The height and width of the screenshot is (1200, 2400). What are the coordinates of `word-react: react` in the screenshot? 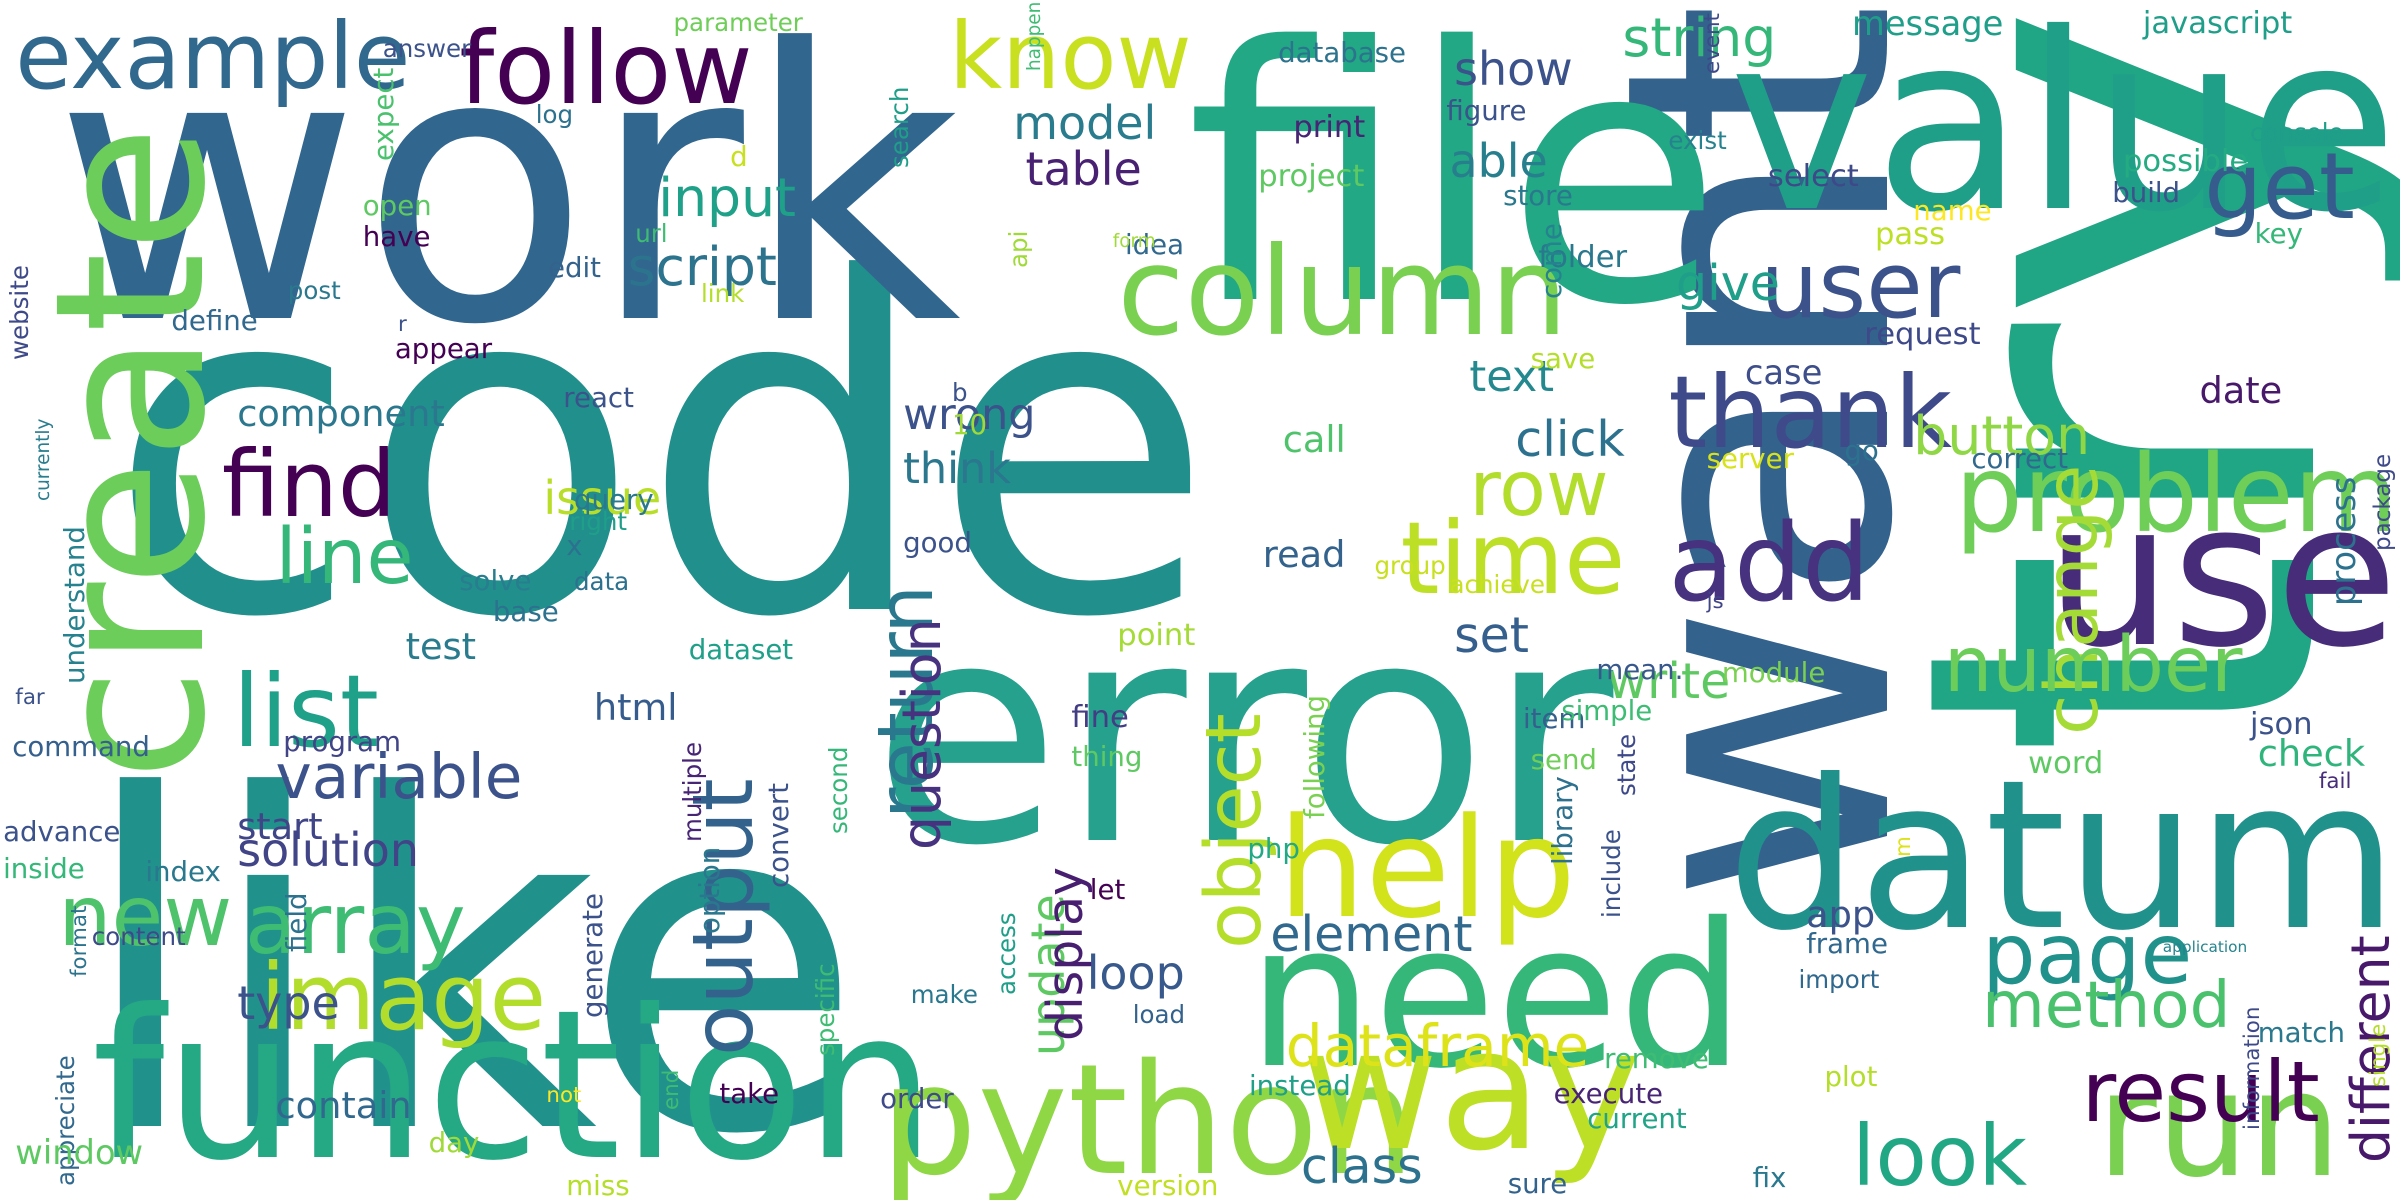 It's located at (598, 397).